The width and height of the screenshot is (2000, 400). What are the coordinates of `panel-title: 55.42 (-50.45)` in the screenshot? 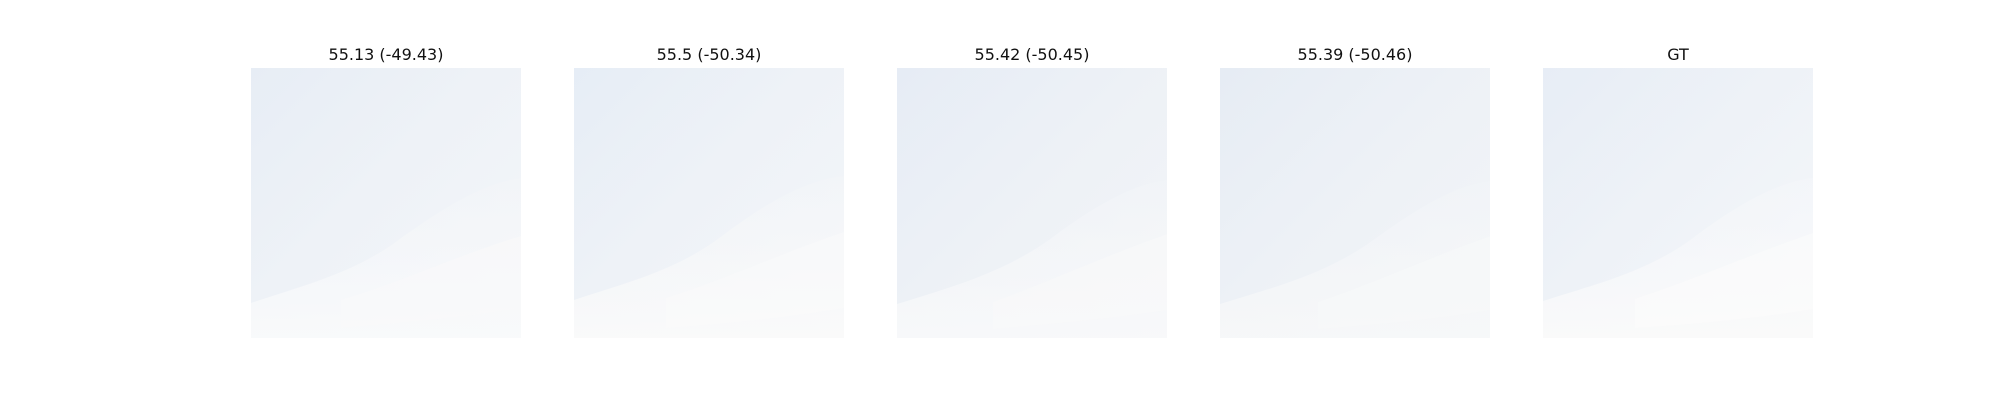 It's located at (1032, 54).